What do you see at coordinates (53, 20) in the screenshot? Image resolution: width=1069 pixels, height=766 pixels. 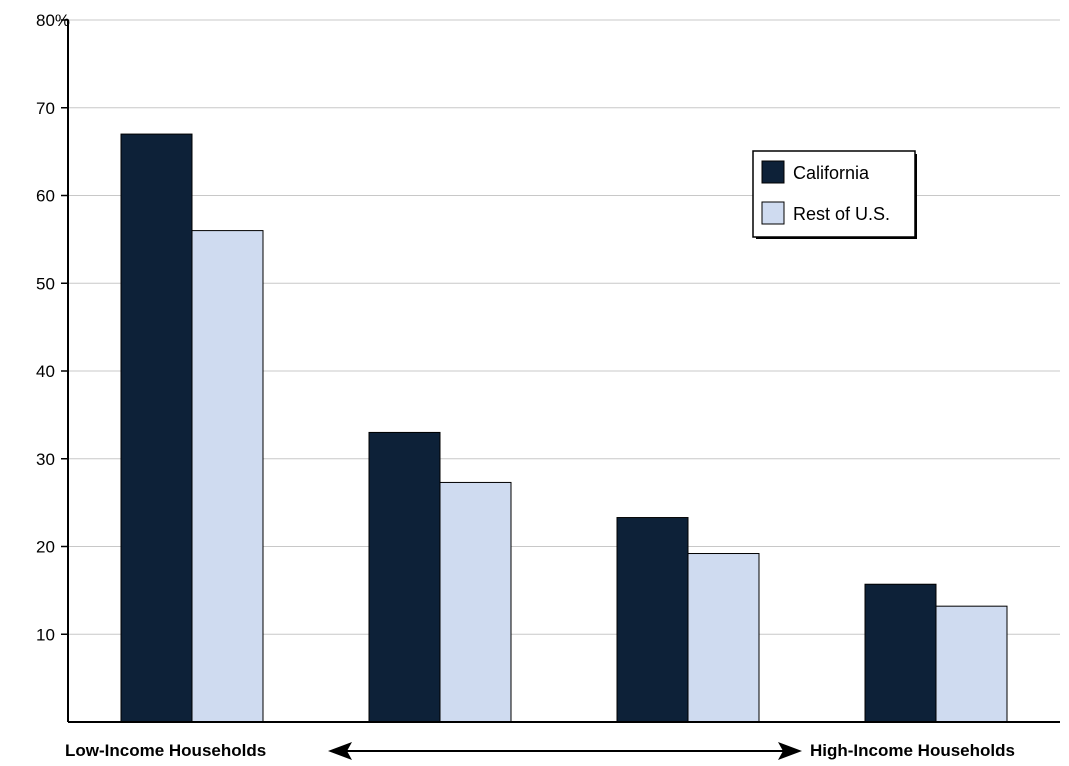 I see `y-tick-label: 80%` at bounding box center [53, 20].